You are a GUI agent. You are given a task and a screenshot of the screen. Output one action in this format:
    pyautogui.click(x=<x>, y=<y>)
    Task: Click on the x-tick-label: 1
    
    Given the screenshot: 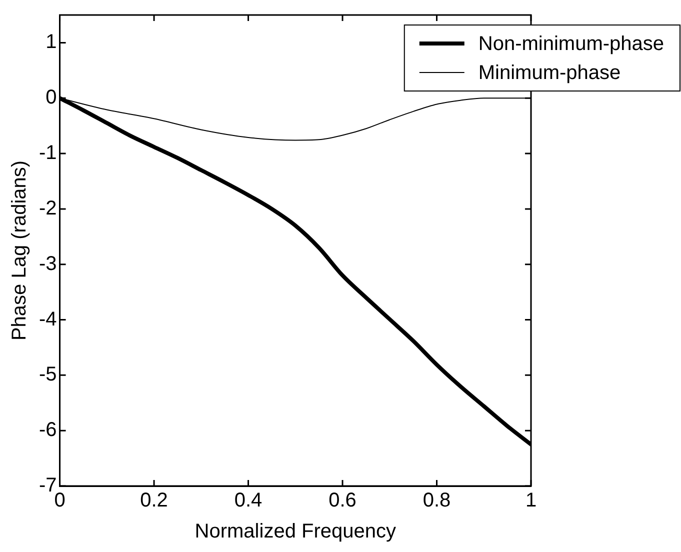 What is the action you would take?
    pyautogui.click(x=531, y=501)
    